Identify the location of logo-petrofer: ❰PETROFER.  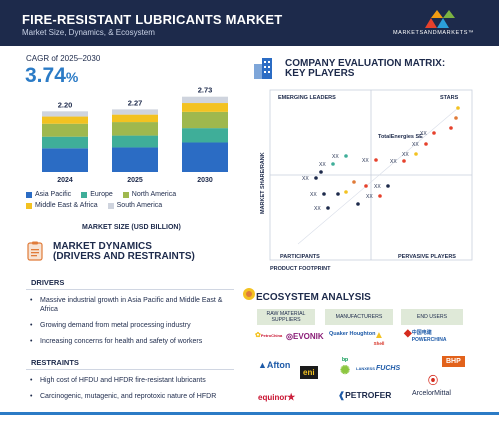
(365, 395).